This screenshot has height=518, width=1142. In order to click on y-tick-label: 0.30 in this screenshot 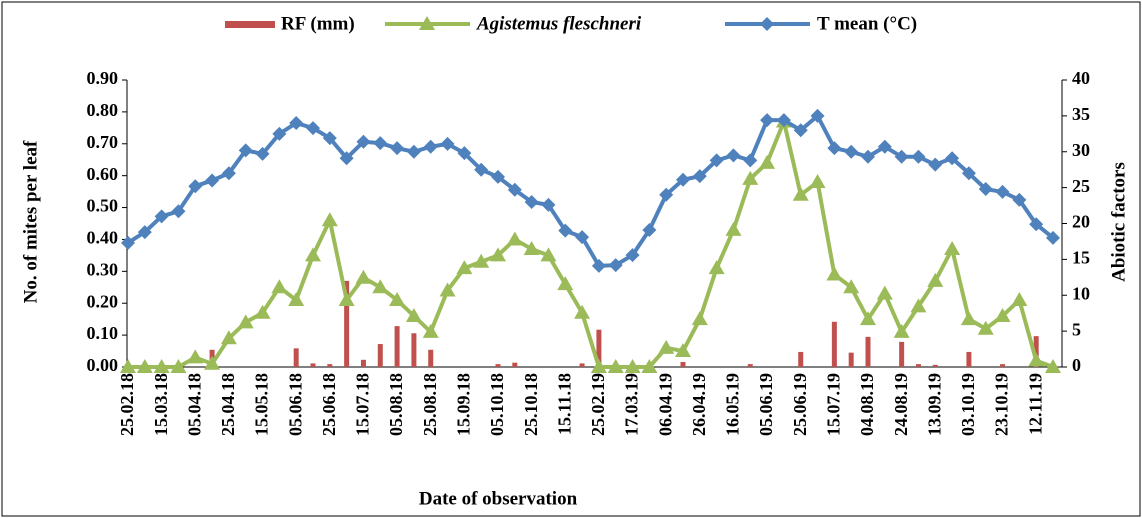, I will do `click(103, 269)`.